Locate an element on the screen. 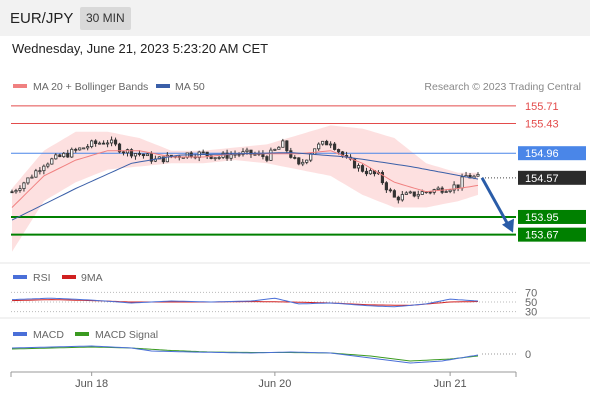 Image resolution: width=590 pixels, height=400 pixels. rsi-legend-swatch is located at coordinates (20, 277).